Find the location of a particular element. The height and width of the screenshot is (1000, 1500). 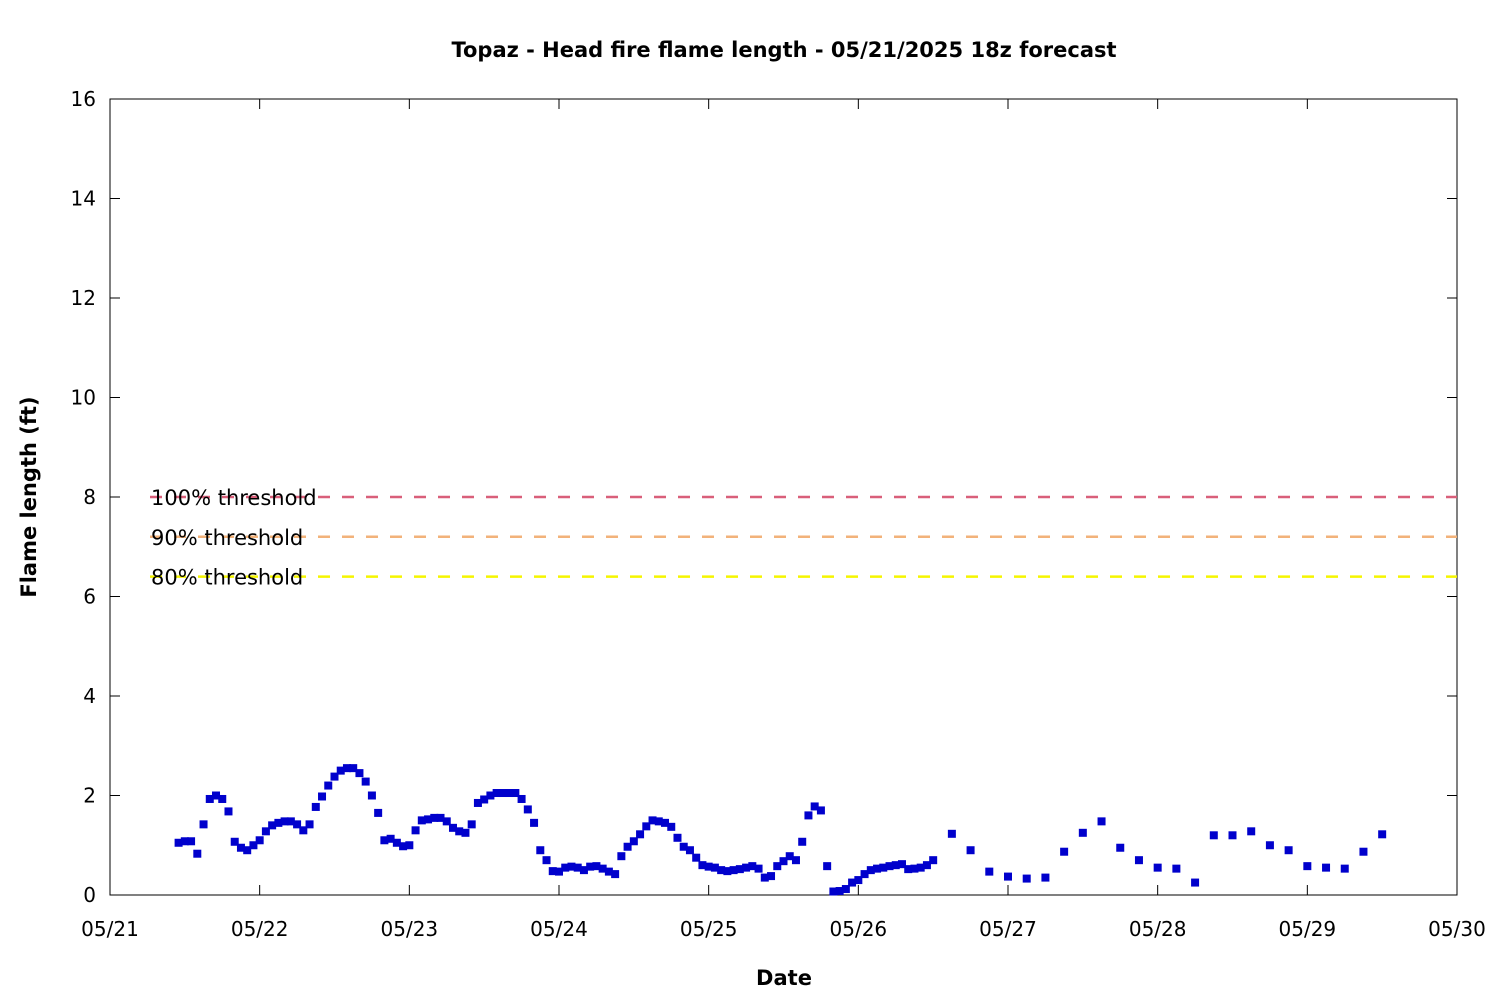

x-tick-label: 05/27 is located at coordinates (1008, 929).